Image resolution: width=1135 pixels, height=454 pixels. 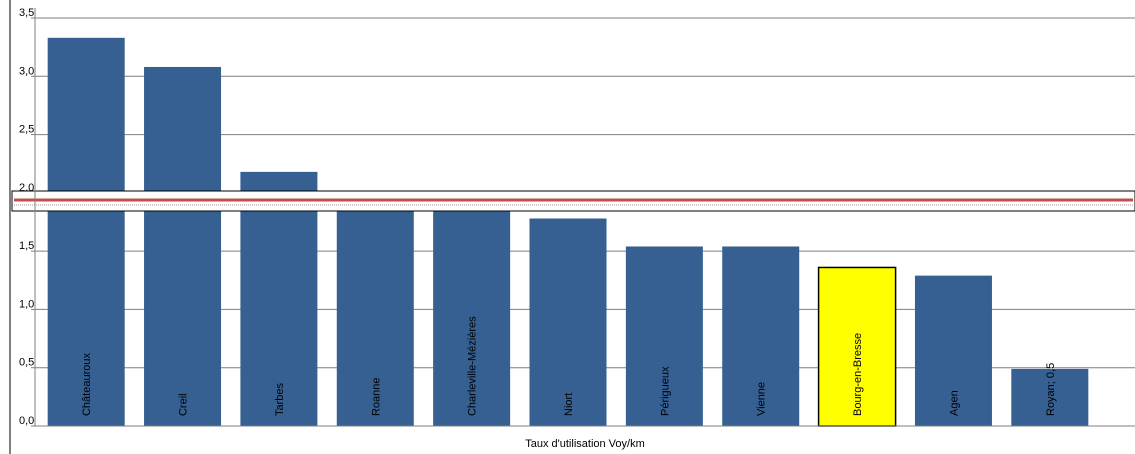 What do you see at coordinates (26, 421) in the screenshot?
I see `y-tick-label: 0,0` at bounding box center [26, 421].